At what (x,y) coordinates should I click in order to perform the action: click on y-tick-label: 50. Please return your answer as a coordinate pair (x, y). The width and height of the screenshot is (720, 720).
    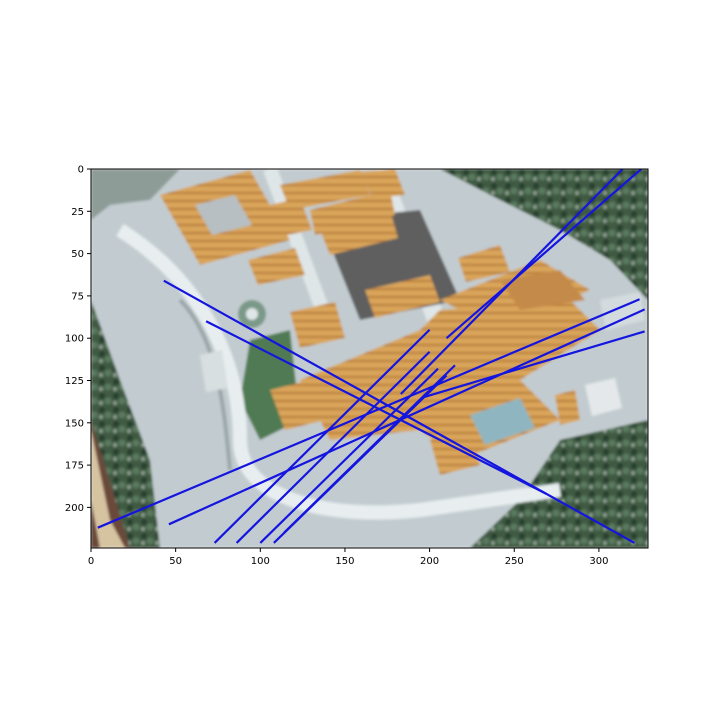
    Looking at the image, I should click on (77, 254).